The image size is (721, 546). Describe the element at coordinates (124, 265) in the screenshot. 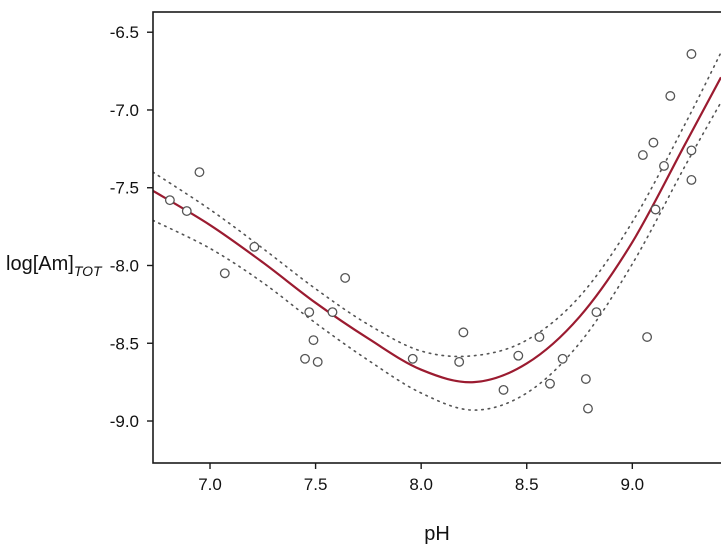

I see `y-tick-label: -8.0` at that location.